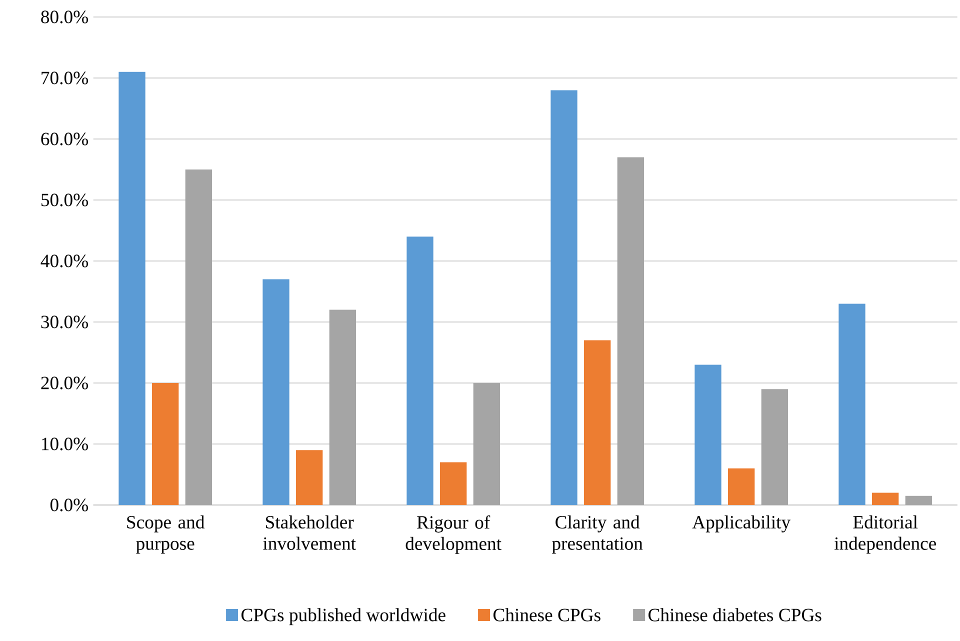 Image resolution: width=960 pixels, height=641 pixels. I want to click on y-tick-label: 60.0%, so click(64, 139).